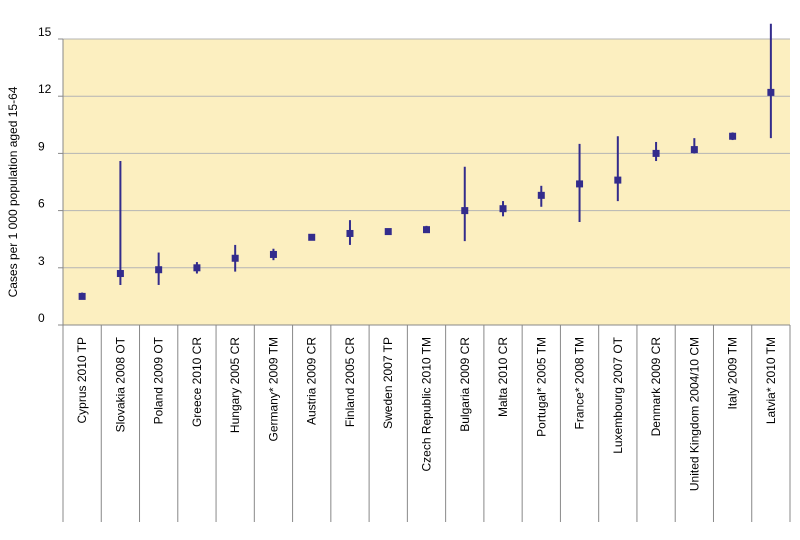 The width and height of the screenshot is (800, 540). What do you see at coordinates (41, 318) in the screenshot?
I see `y-tick-label: 0` at bounding box center [41, 318].